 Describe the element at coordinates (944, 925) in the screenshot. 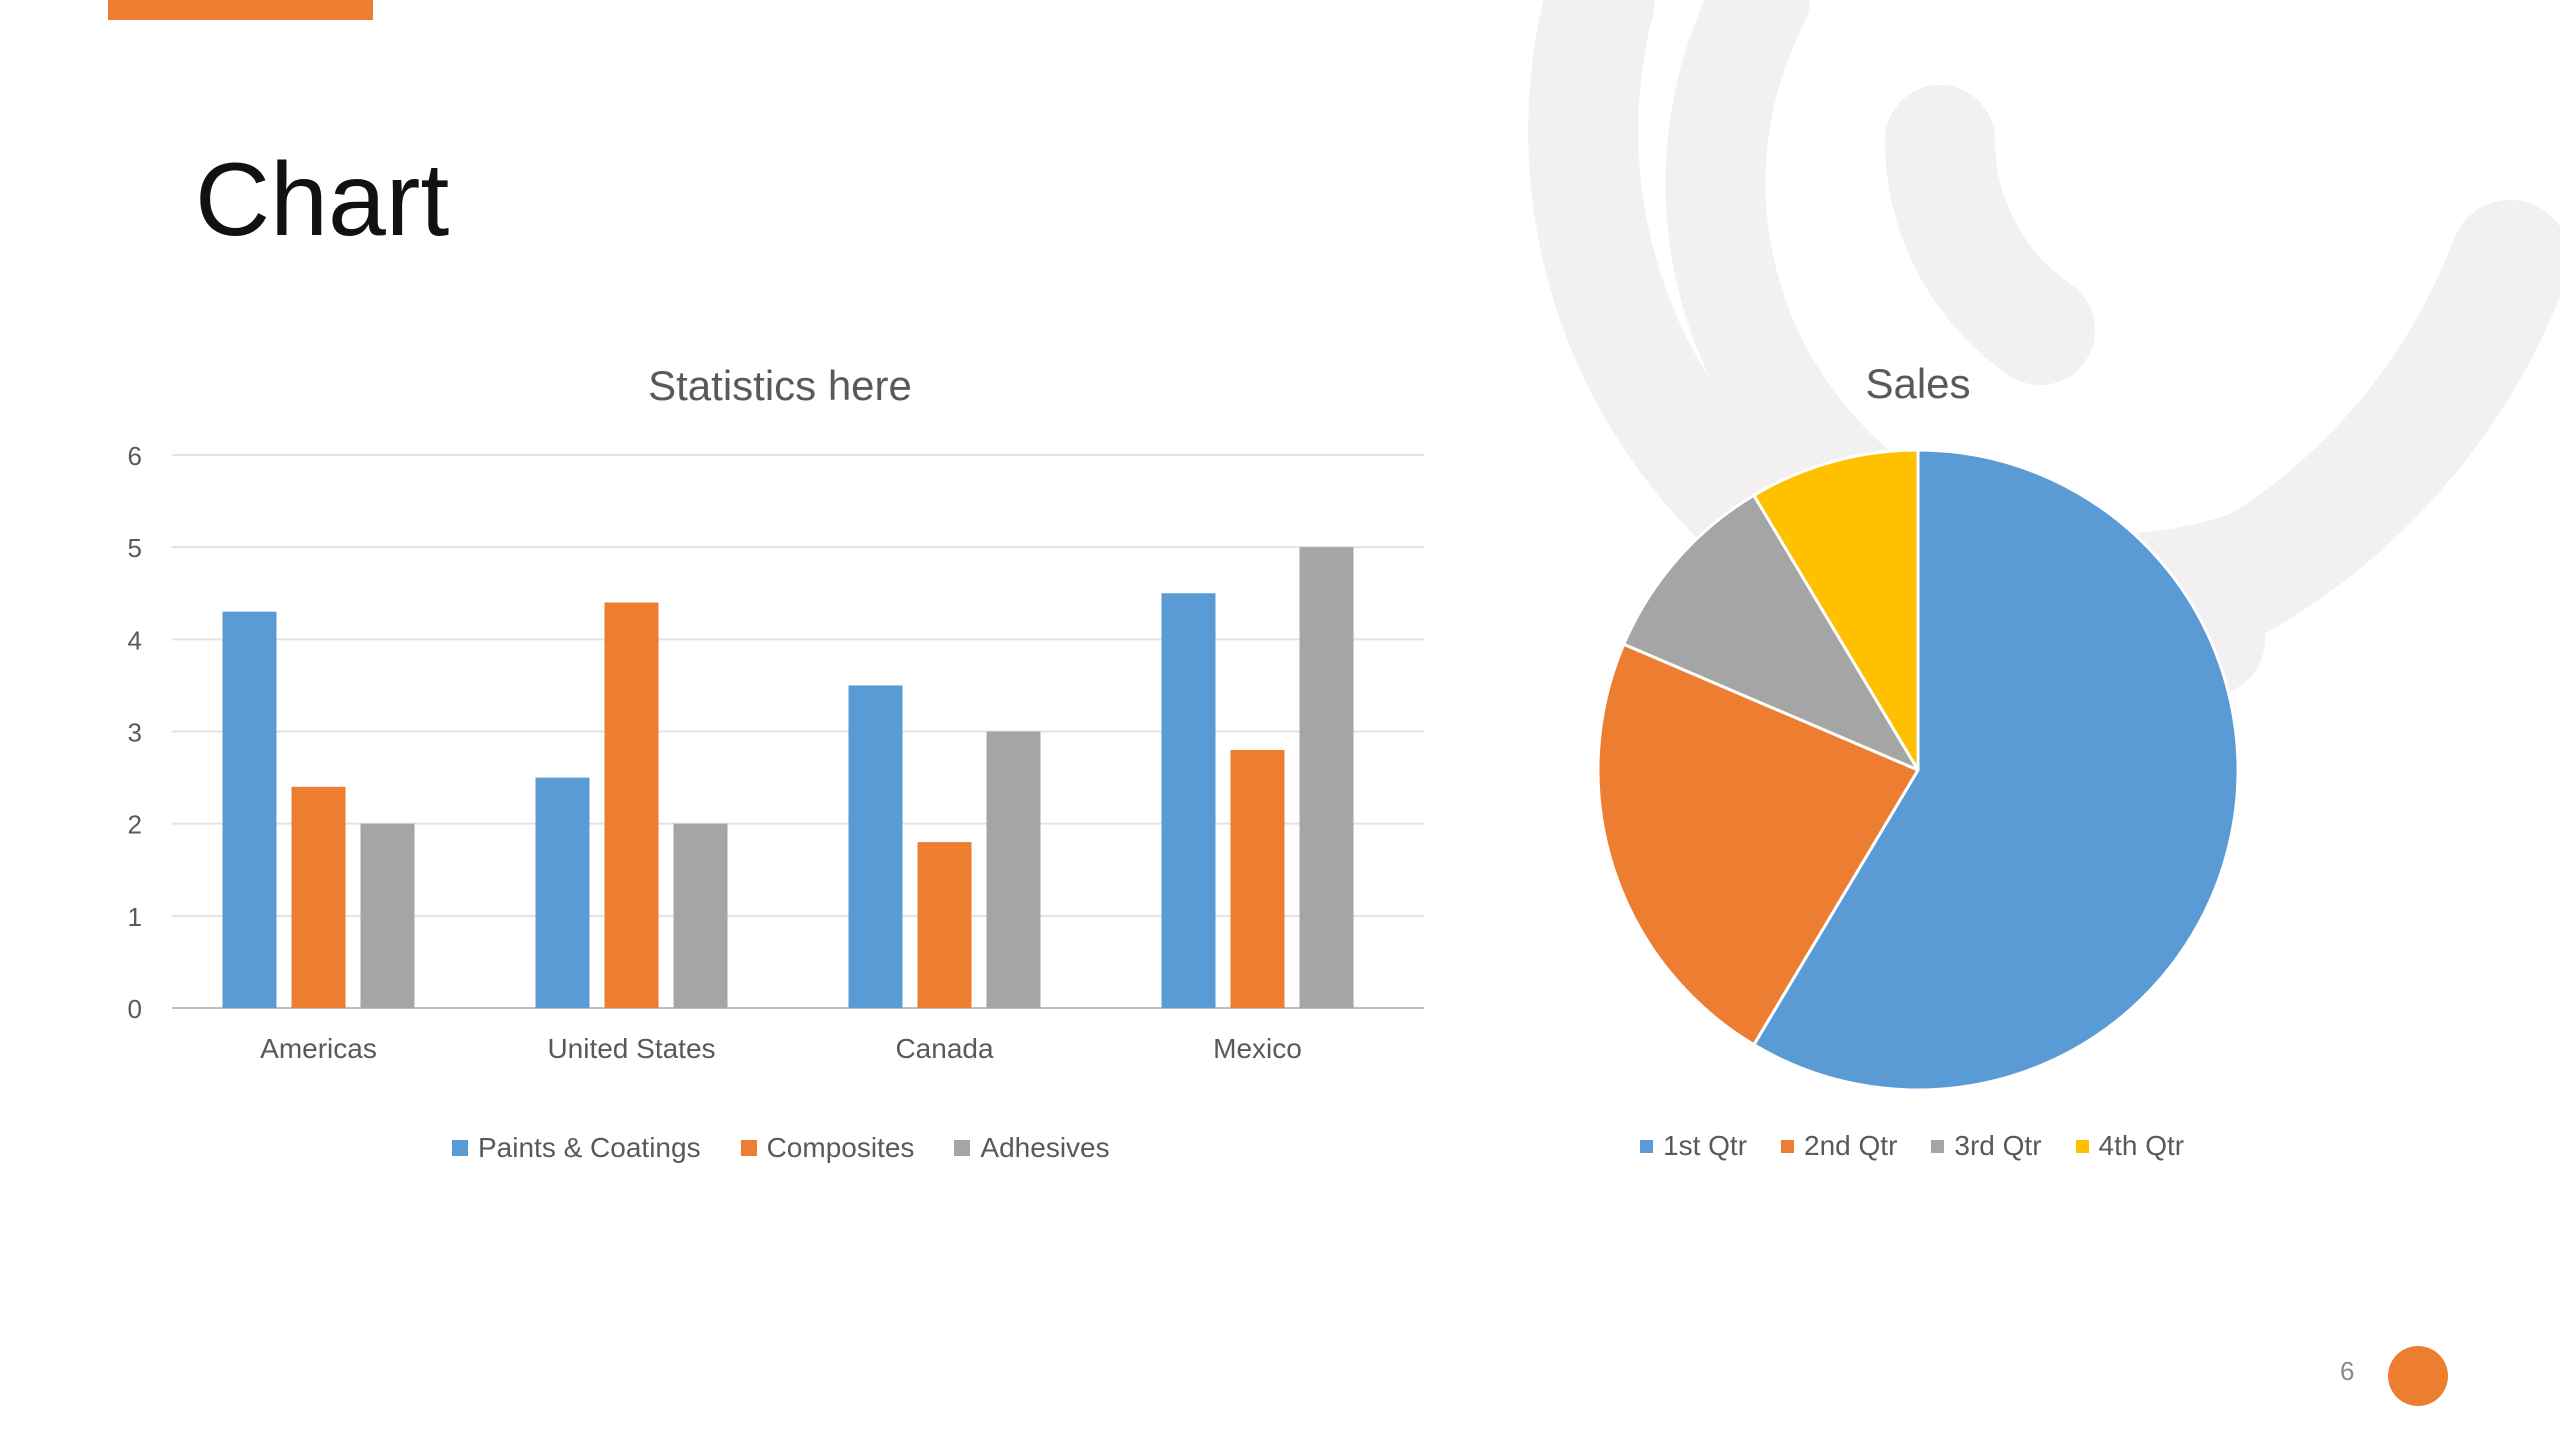

I see `bar-composites-canada` at that location.